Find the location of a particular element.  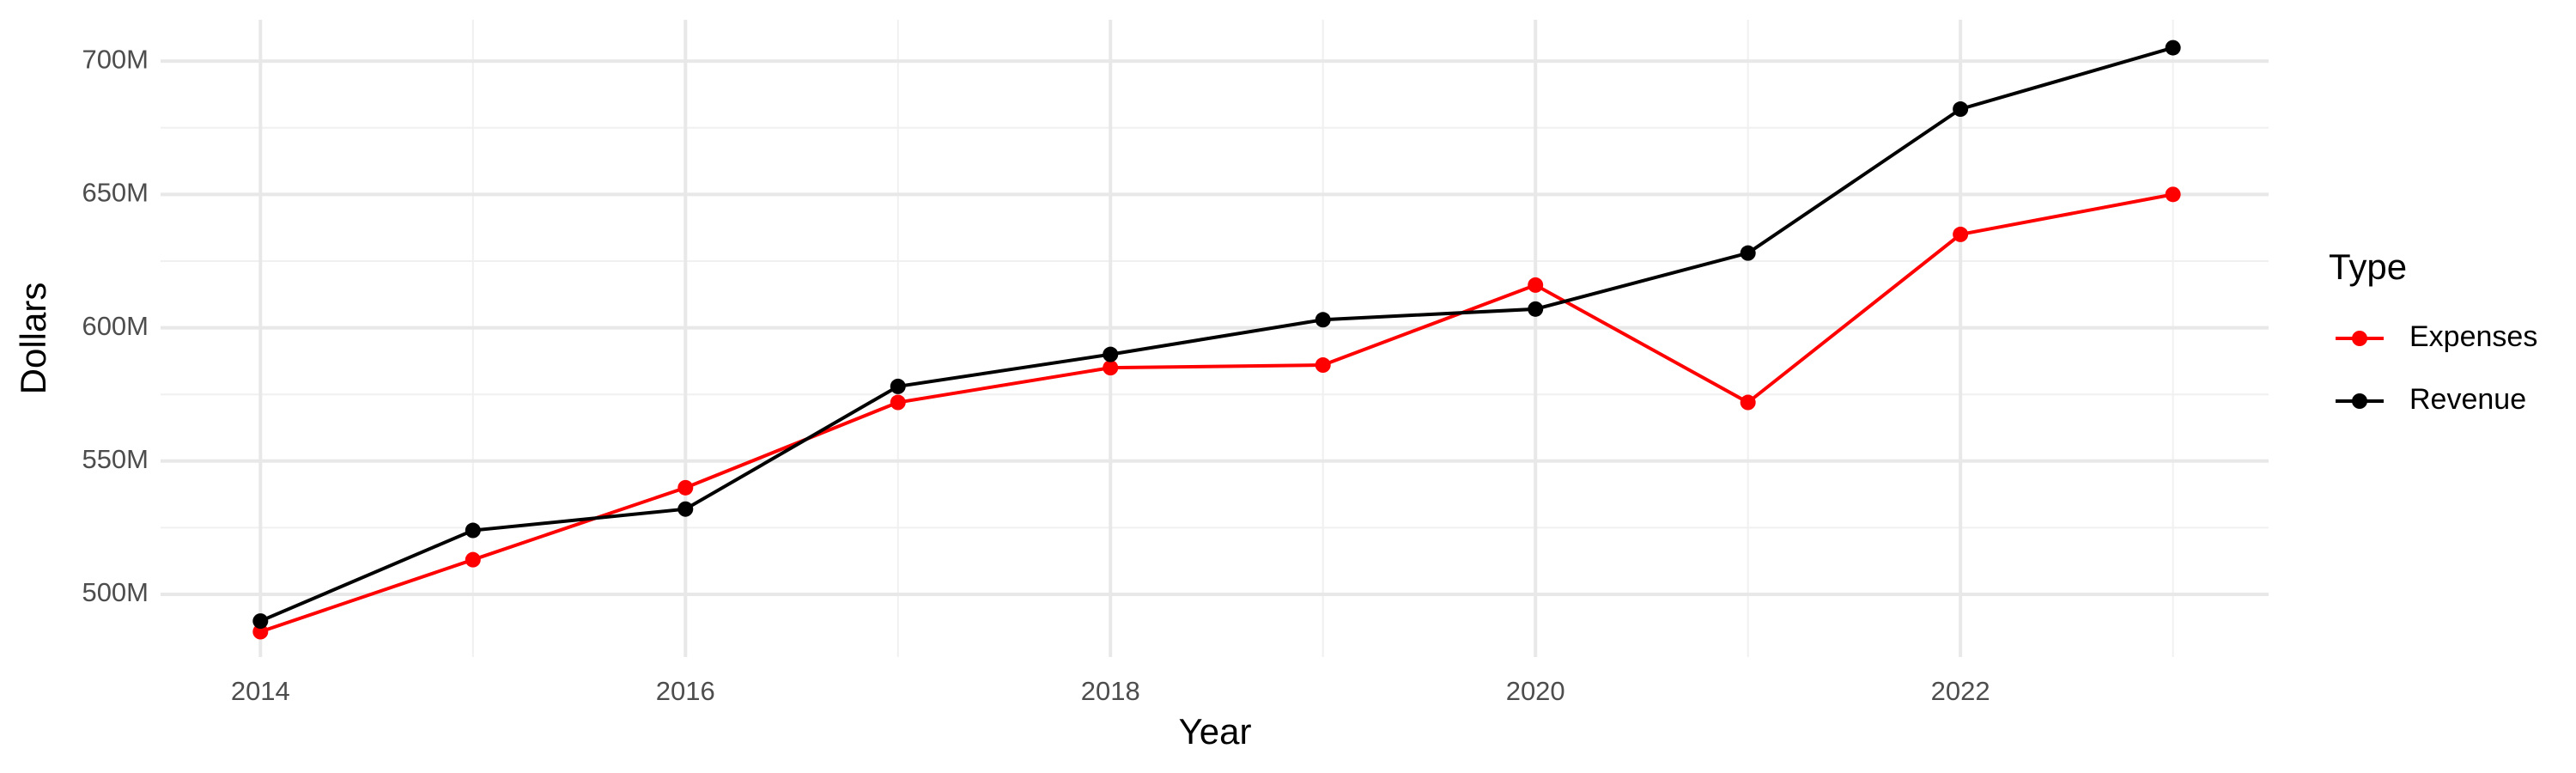

x-tick-label: 2018 is located at coordinates (1111, 691).